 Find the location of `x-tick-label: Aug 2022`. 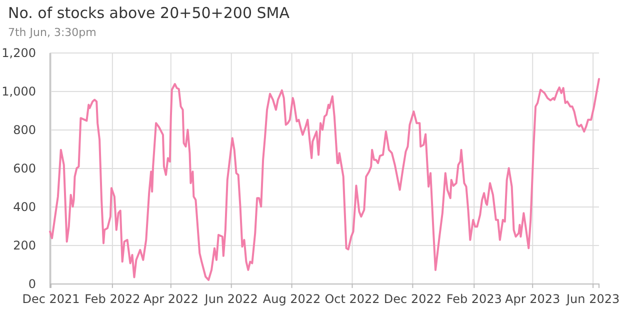

x-tick-label: Aug 2022 is located at coordinates (291, 299).